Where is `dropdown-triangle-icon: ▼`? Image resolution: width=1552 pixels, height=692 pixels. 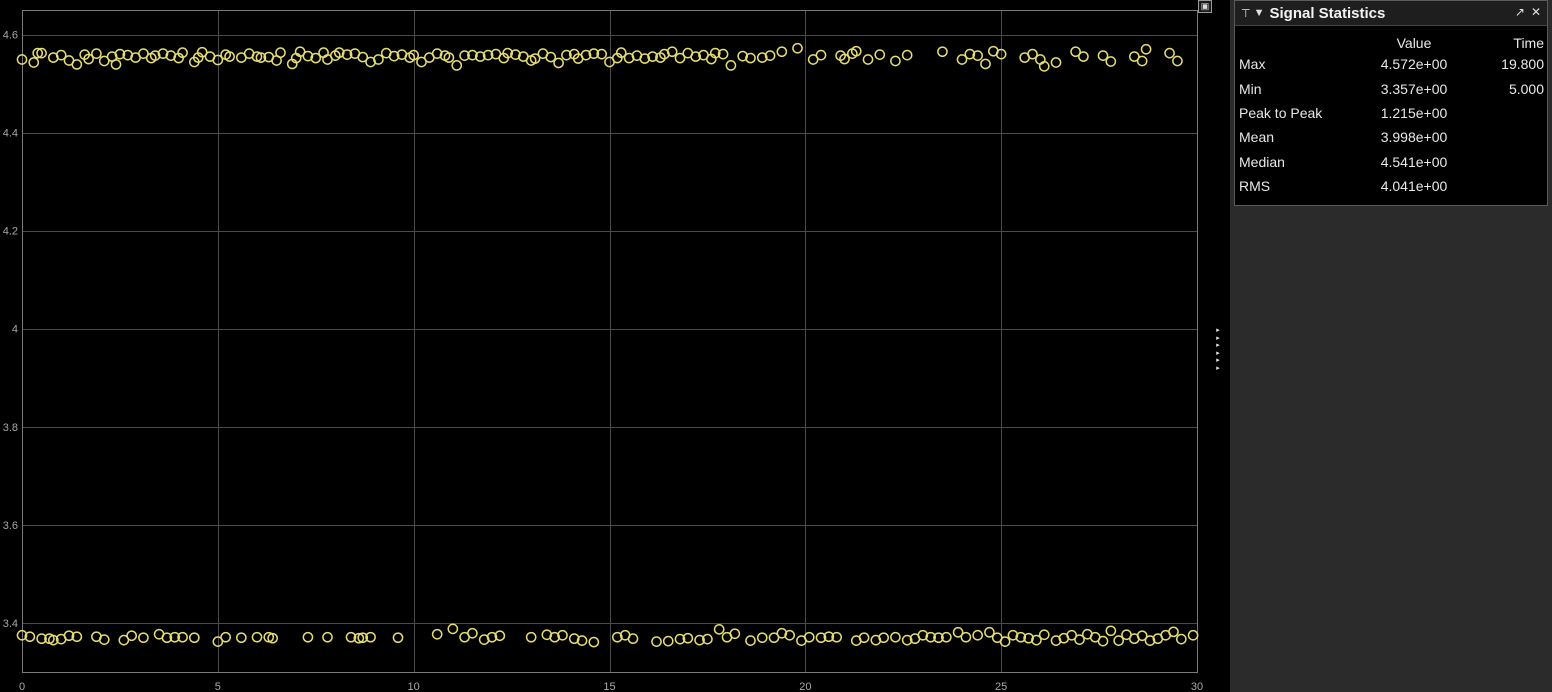 dropdown-triangle-icon: ▼ is located at coordinates (1259, 13).